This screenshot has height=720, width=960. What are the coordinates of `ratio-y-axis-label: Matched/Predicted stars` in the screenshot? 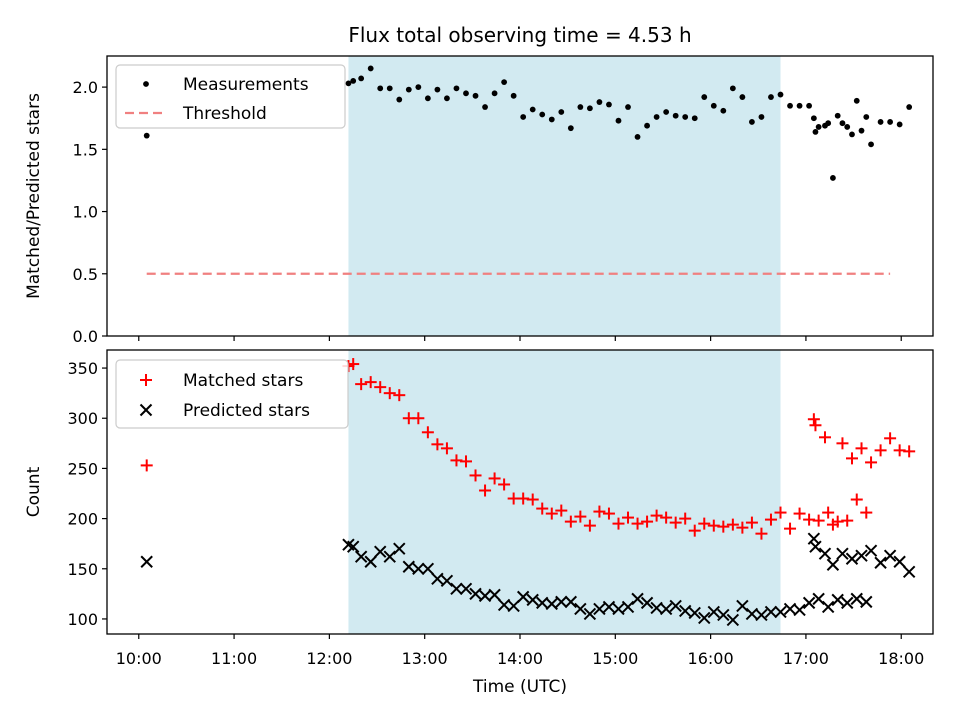 It's located at (34, 196).